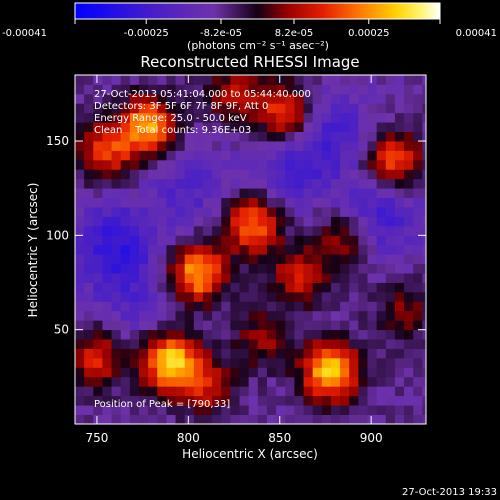  I want to click on colorbar-tick-label: -8.2e-05, so click(221, 33).